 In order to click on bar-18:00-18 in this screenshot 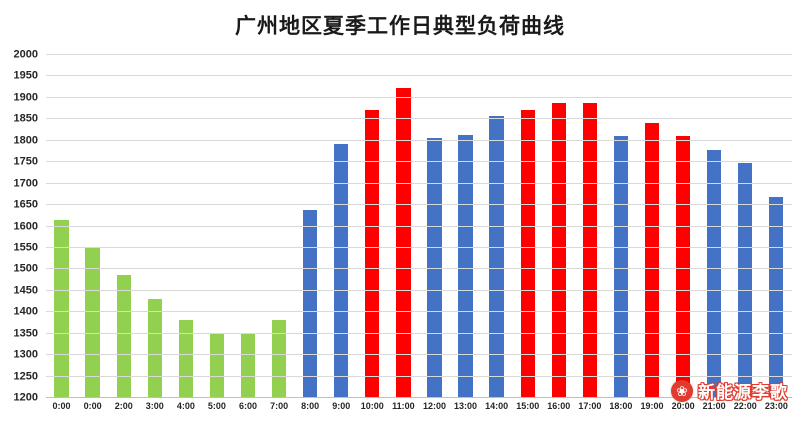, I will do `click(621, 266)`.